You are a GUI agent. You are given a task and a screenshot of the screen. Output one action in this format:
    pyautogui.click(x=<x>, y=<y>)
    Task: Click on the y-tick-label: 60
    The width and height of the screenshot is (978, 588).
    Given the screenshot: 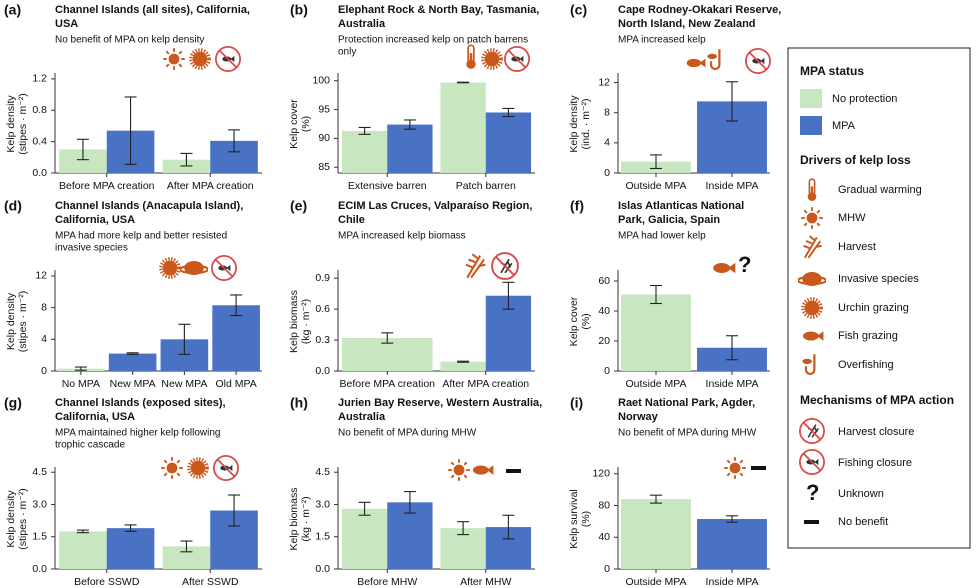 What is the action you would take?
    pyautogui.click(x=604, y=281)
    